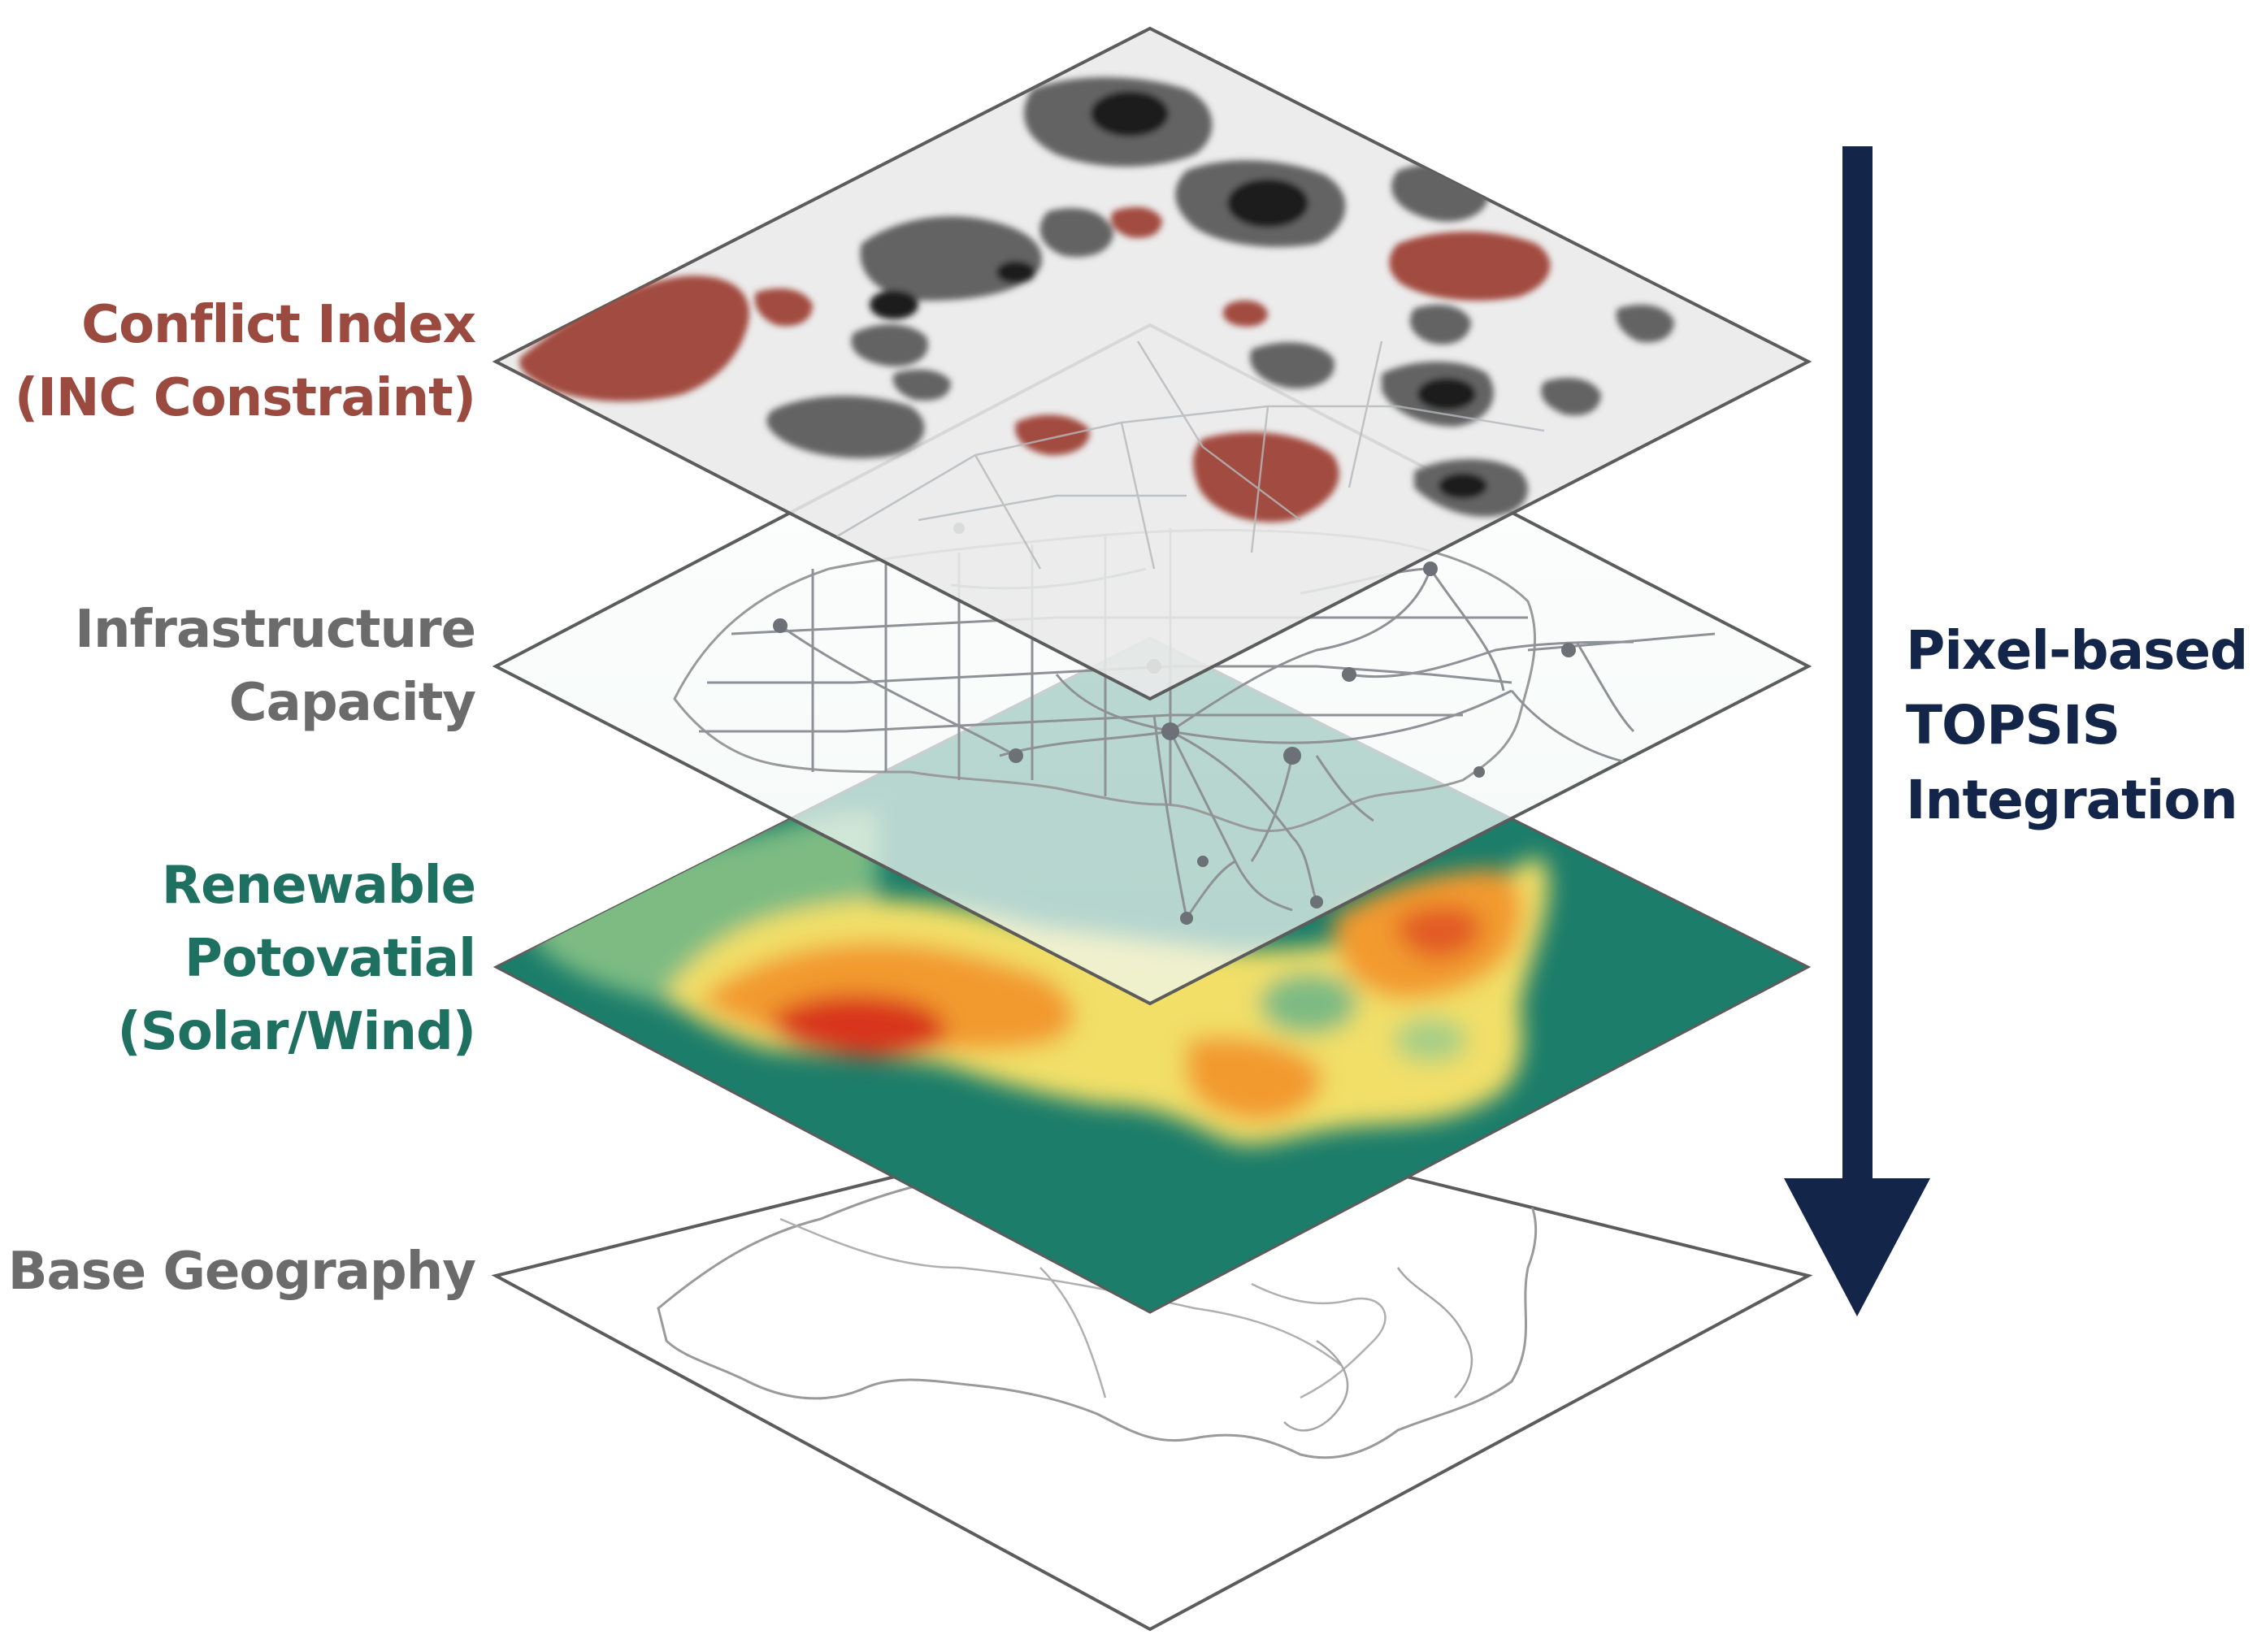 Image resolution: width=2261 pixels, height=1652 pixels. What do you see at coordinates (1858, 670) in the screenshot?
I see `arrow-shaft` at bounding box center [1858, 670].